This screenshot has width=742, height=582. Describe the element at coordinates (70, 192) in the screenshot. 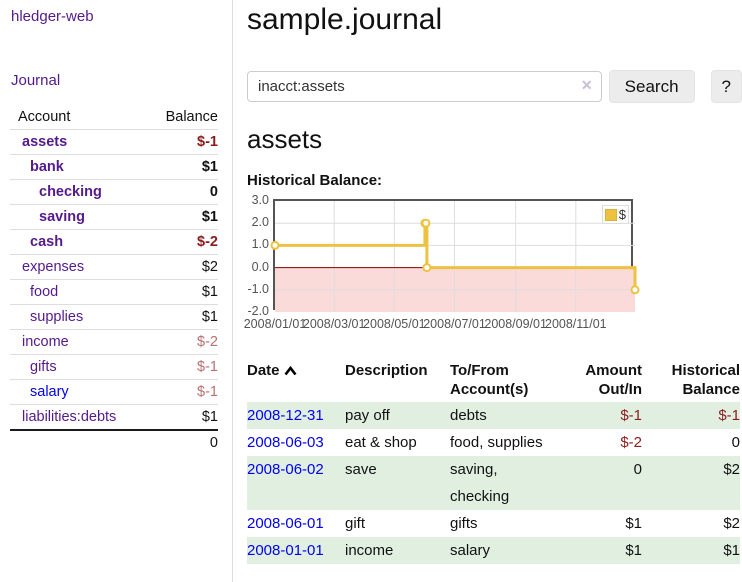

I see `account-link: checking` at that location.